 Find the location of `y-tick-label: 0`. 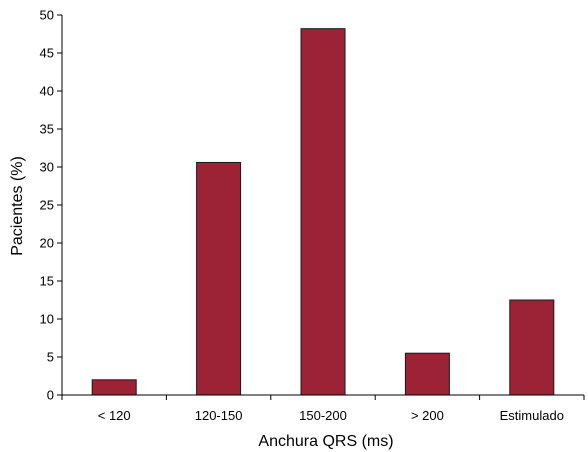

y-tick-label: 0 is located at coordinates (50, 395).